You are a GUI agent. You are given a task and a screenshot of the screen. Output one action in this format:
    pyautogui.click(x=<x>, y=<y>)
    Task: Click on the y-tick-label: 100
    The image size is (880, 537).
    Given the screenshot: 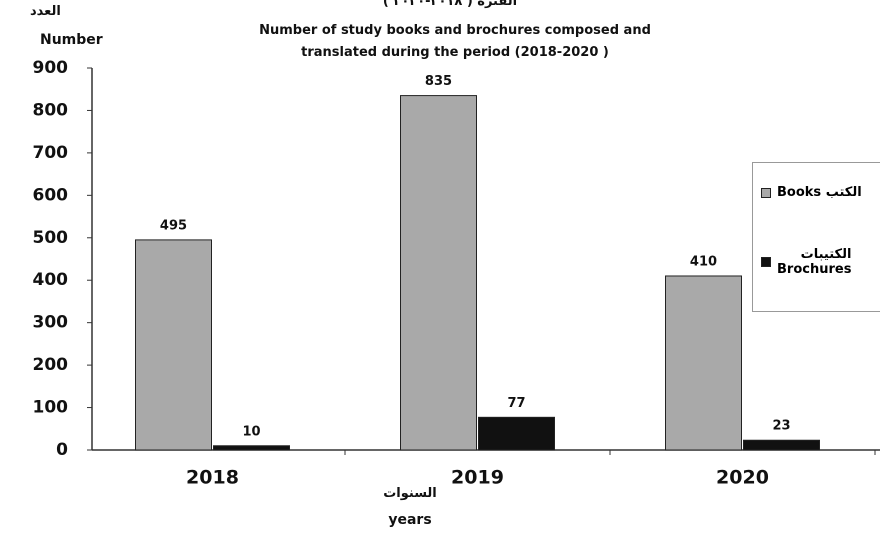 What is the action you would take?
    pyautogui.click(x=51, y=408)
    